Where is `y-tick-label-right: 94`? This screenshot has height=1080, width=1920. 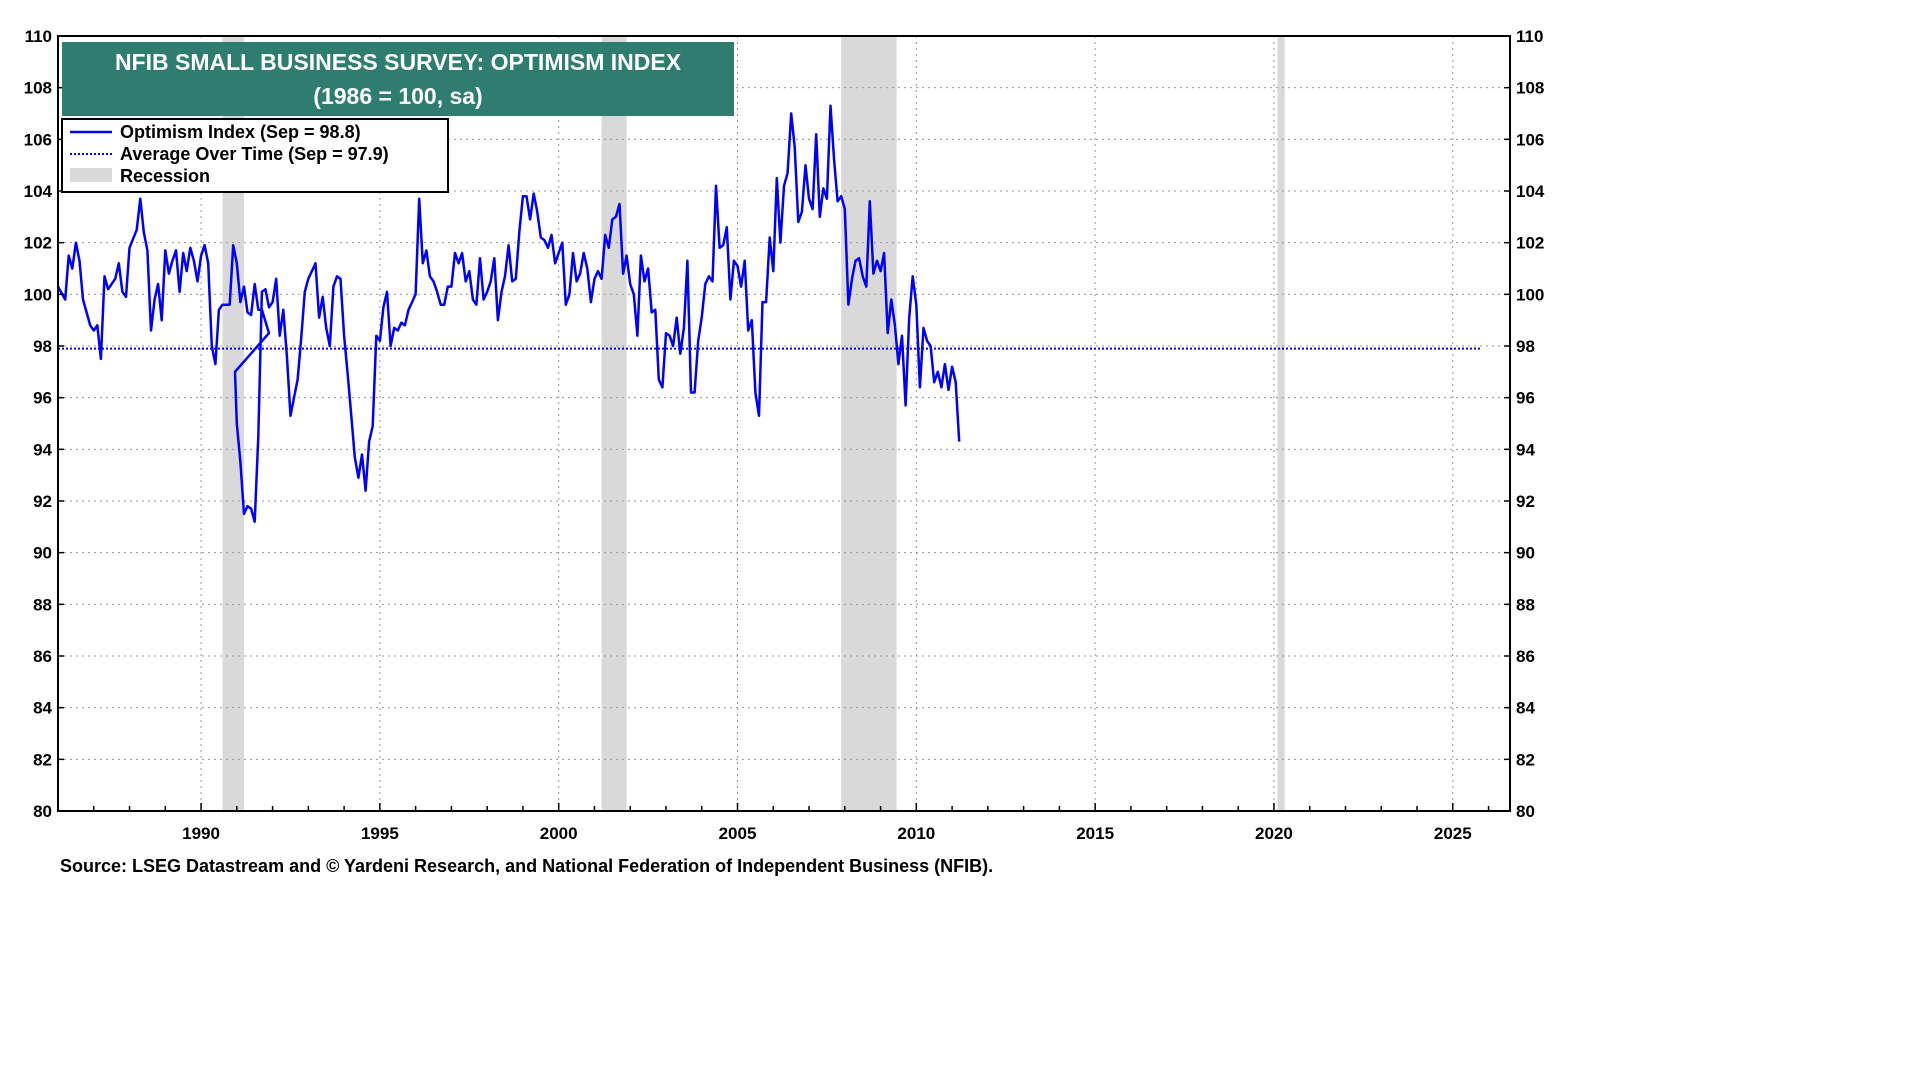
y-tick-label-right: 94 is located at coordinates (1525, 449).